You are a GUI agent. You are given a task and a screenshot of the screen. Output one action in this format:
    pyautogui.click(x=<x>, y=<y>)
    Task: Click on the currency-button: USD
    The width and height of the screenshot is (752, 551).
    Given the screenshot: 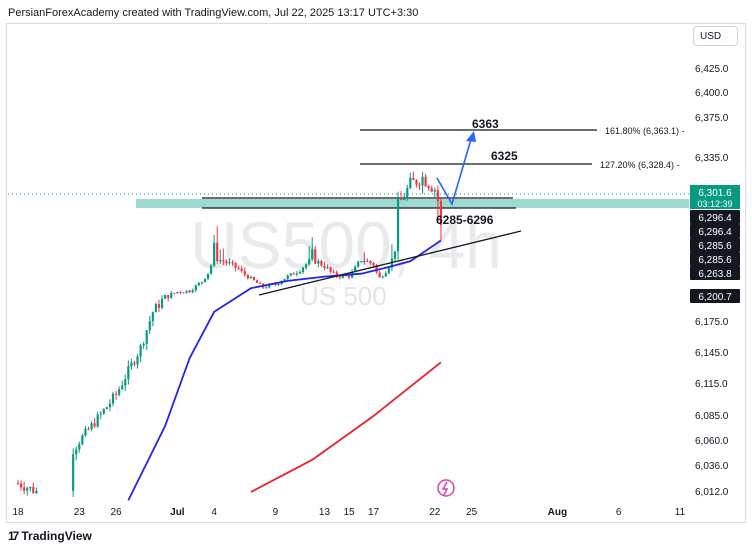 What is the action you would take?
    pyautogui.click(x=715, y=36)
    